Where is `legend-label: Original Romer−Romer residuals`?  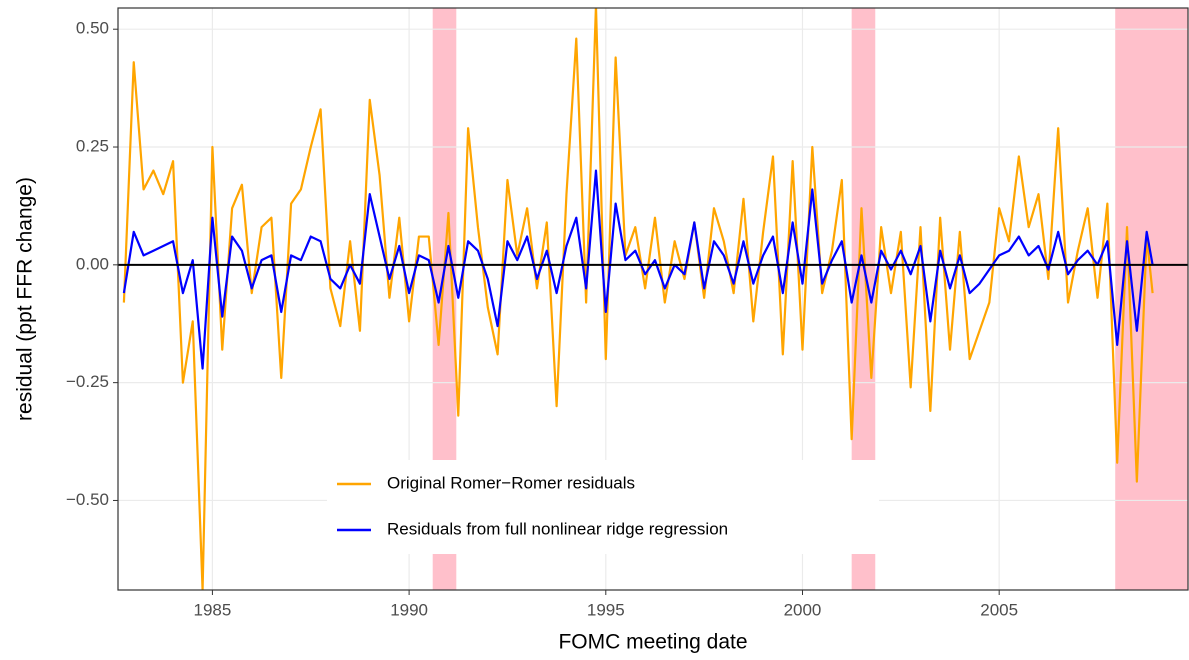
legend-label: Original Romer−Romer residuals is located at coordinates (511, 482).